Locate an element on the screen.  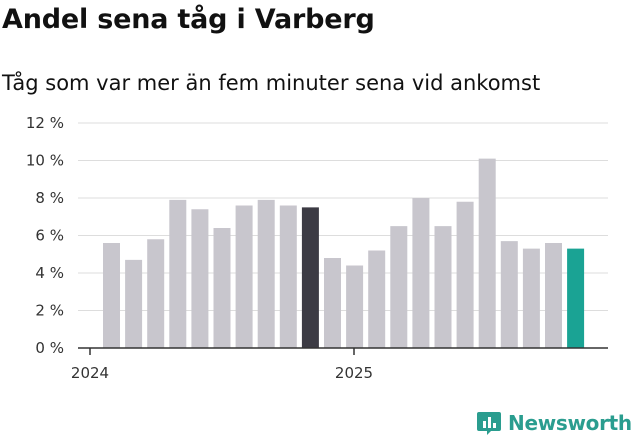
newsworthy-brand: Newsworthy is located at coordinates (553, 423).